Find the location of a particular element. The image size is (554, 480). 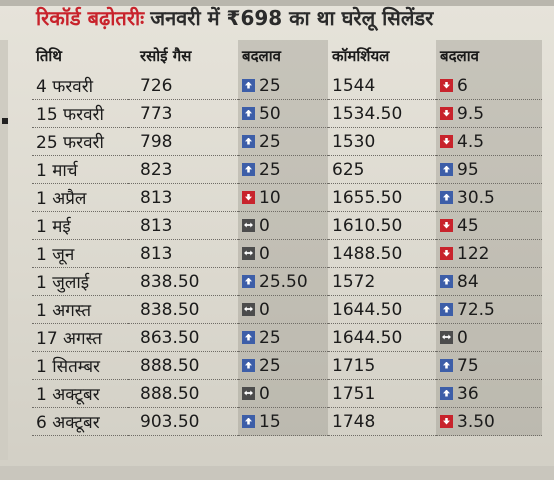

commercial-price-cell-value: 625 is located at coordinates (348, 169).